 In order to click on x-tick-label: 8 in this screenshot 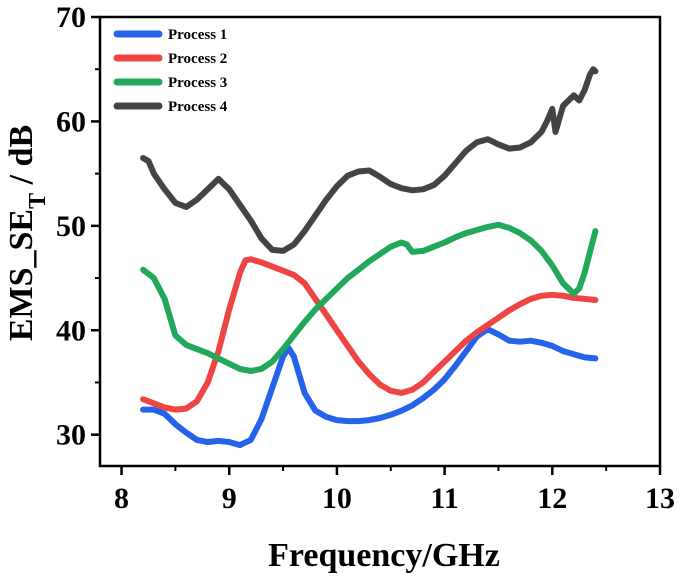, I will do `click(121, 498)`.